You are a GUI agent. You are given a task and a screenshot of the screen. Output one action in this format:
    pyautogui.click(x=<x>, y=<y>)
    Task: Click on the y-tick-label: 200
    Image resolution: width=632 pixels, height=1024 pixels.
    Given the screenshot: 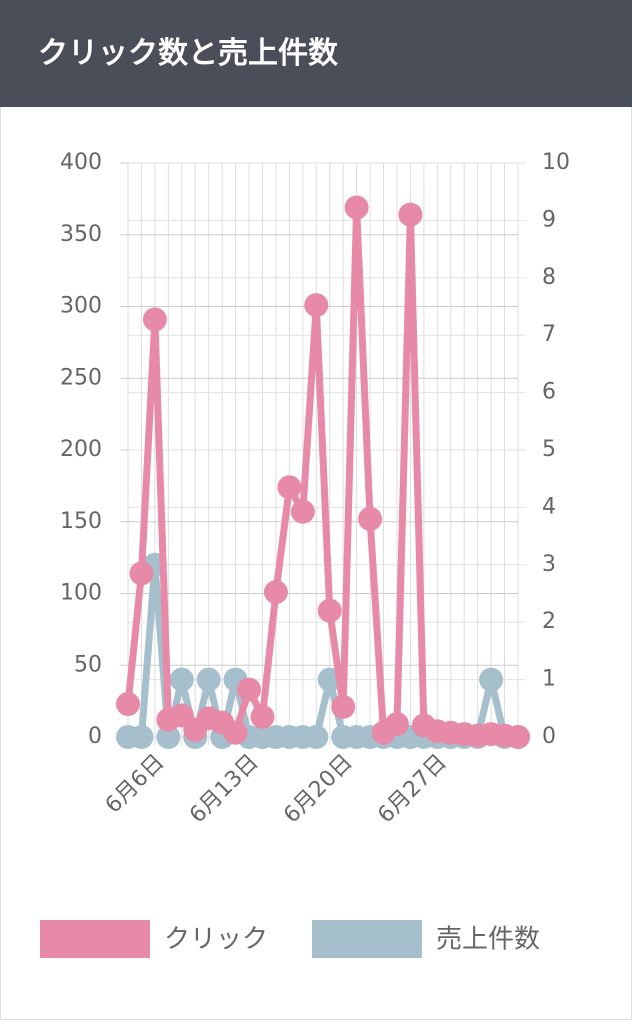 What is the action you would take?
    pyautogui.click(x=81, y=449)
    